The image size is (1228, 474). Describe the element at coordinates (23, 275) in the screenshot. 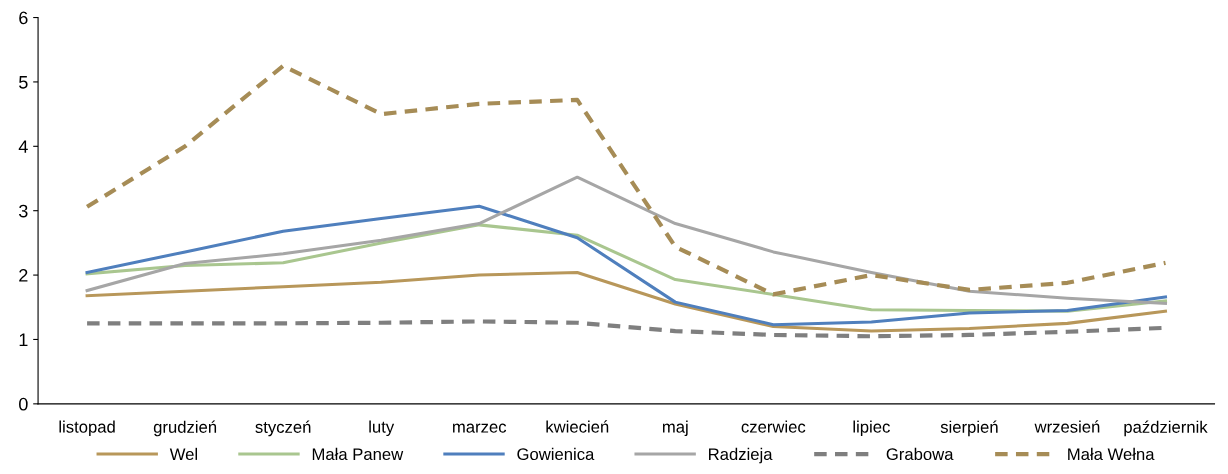

I see `y-tick-label: 2` at that location.